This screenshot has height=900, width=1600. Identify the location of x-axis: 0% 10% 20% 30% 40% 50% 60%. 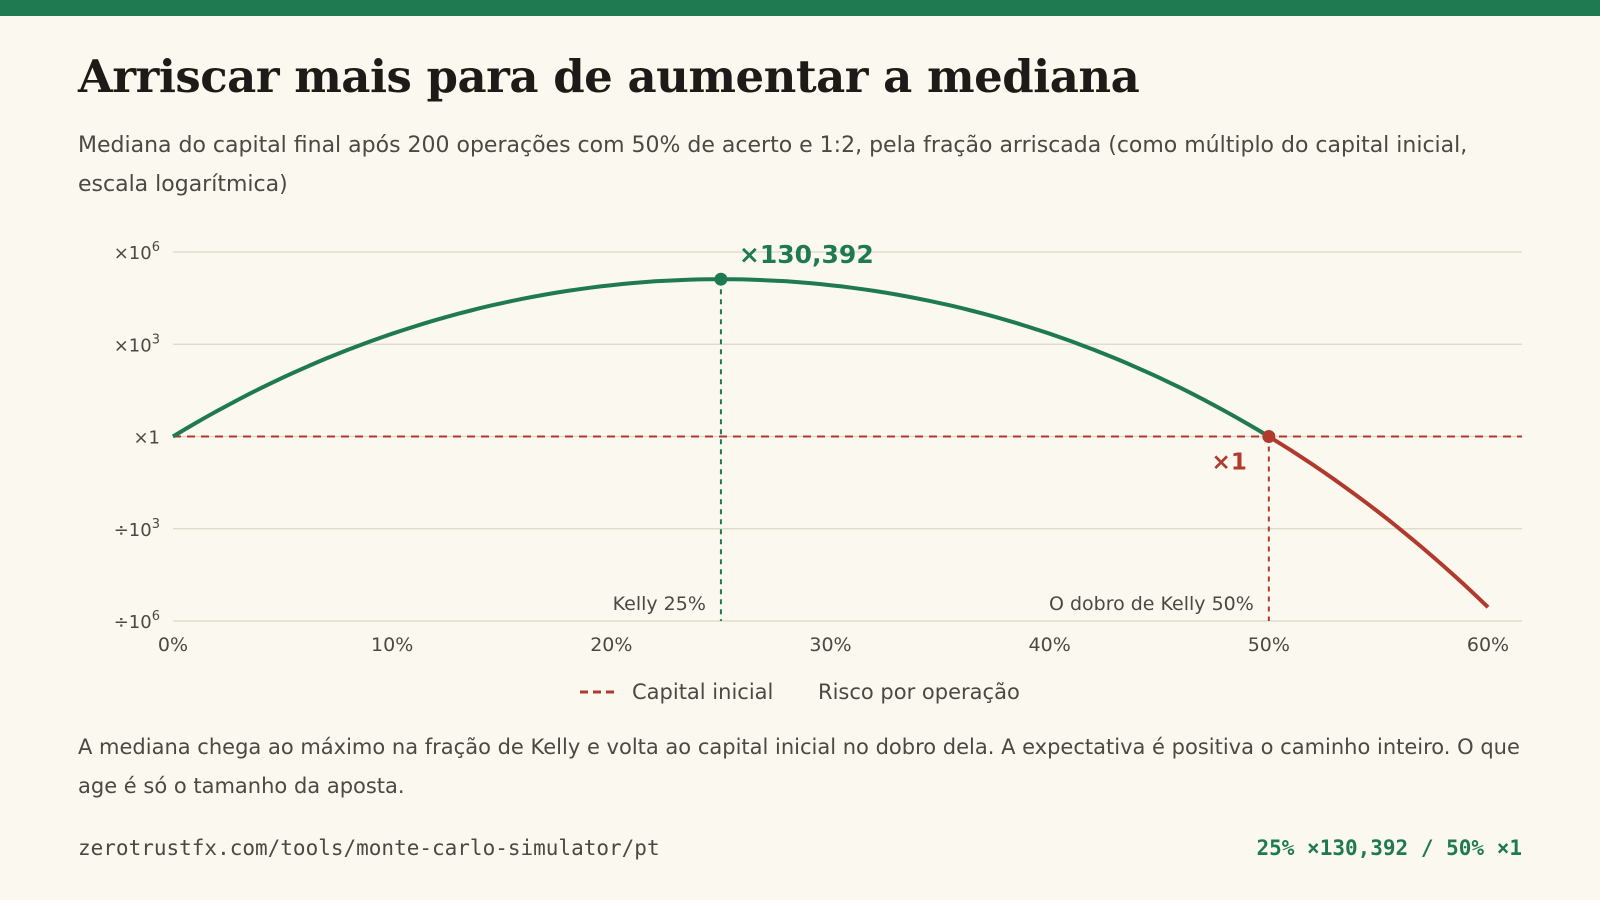
(833, 645).